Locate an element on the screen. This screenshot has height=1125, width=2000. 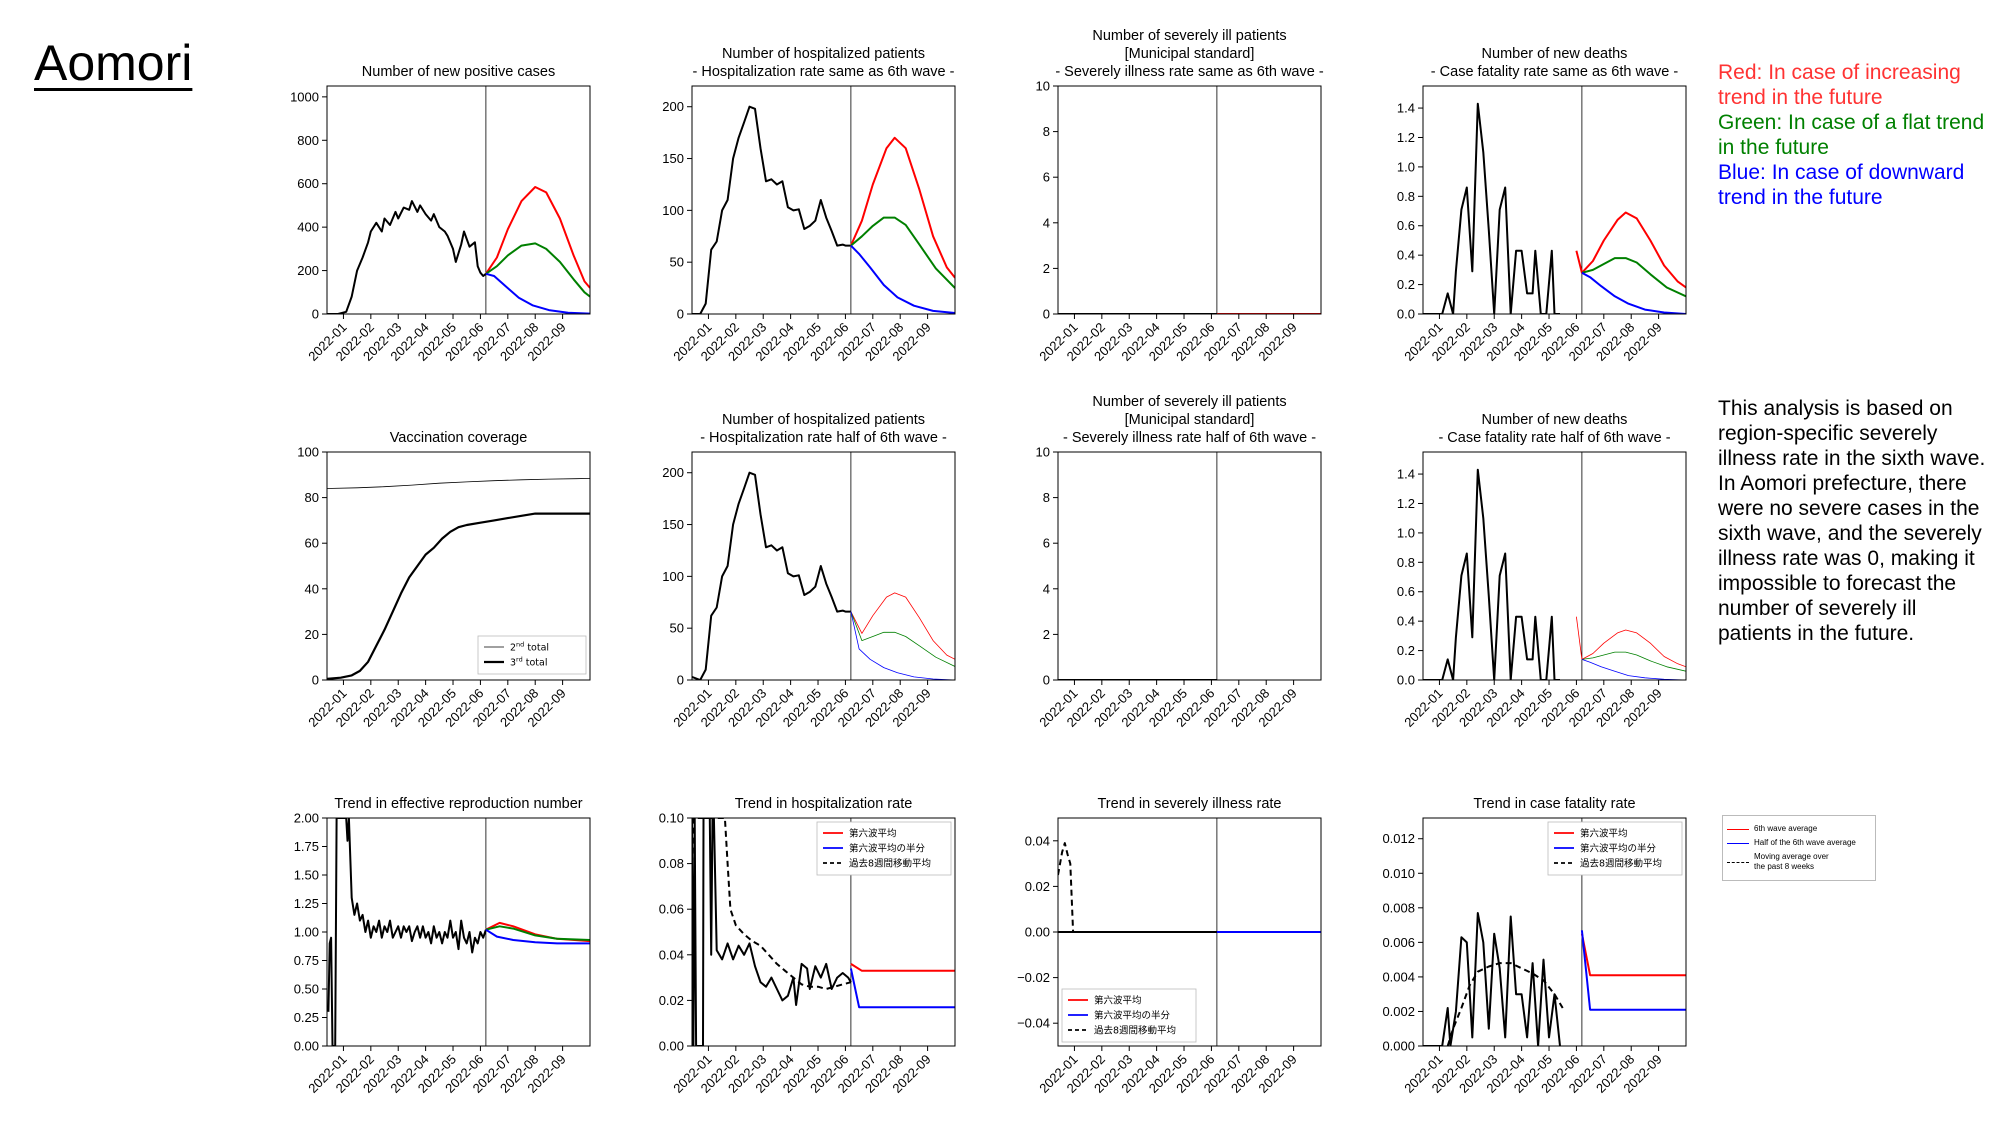
y-tick-label: 40 is located at coordinates (312, 588).